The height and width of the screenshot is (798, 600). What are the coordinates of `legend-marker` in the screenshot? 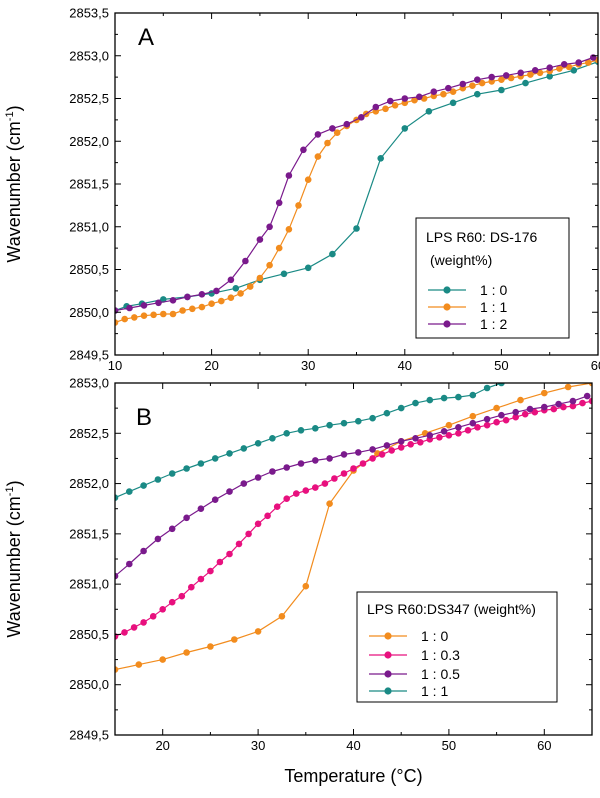 It's located at (388, 655).